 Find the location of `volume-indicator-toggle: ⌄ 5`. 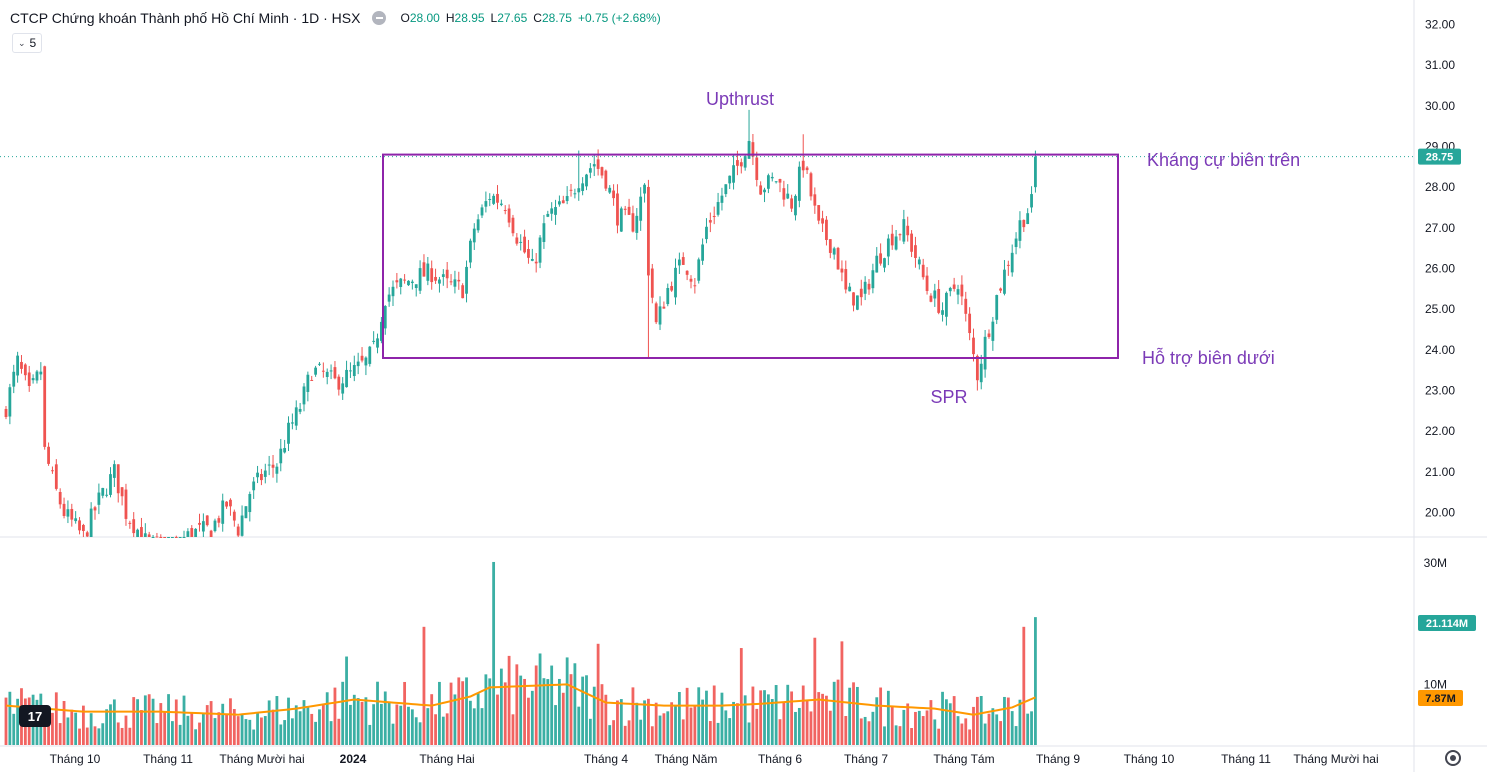

volume-indicator-toggle: ⌄ 5 is located at coordinates (27, 43).